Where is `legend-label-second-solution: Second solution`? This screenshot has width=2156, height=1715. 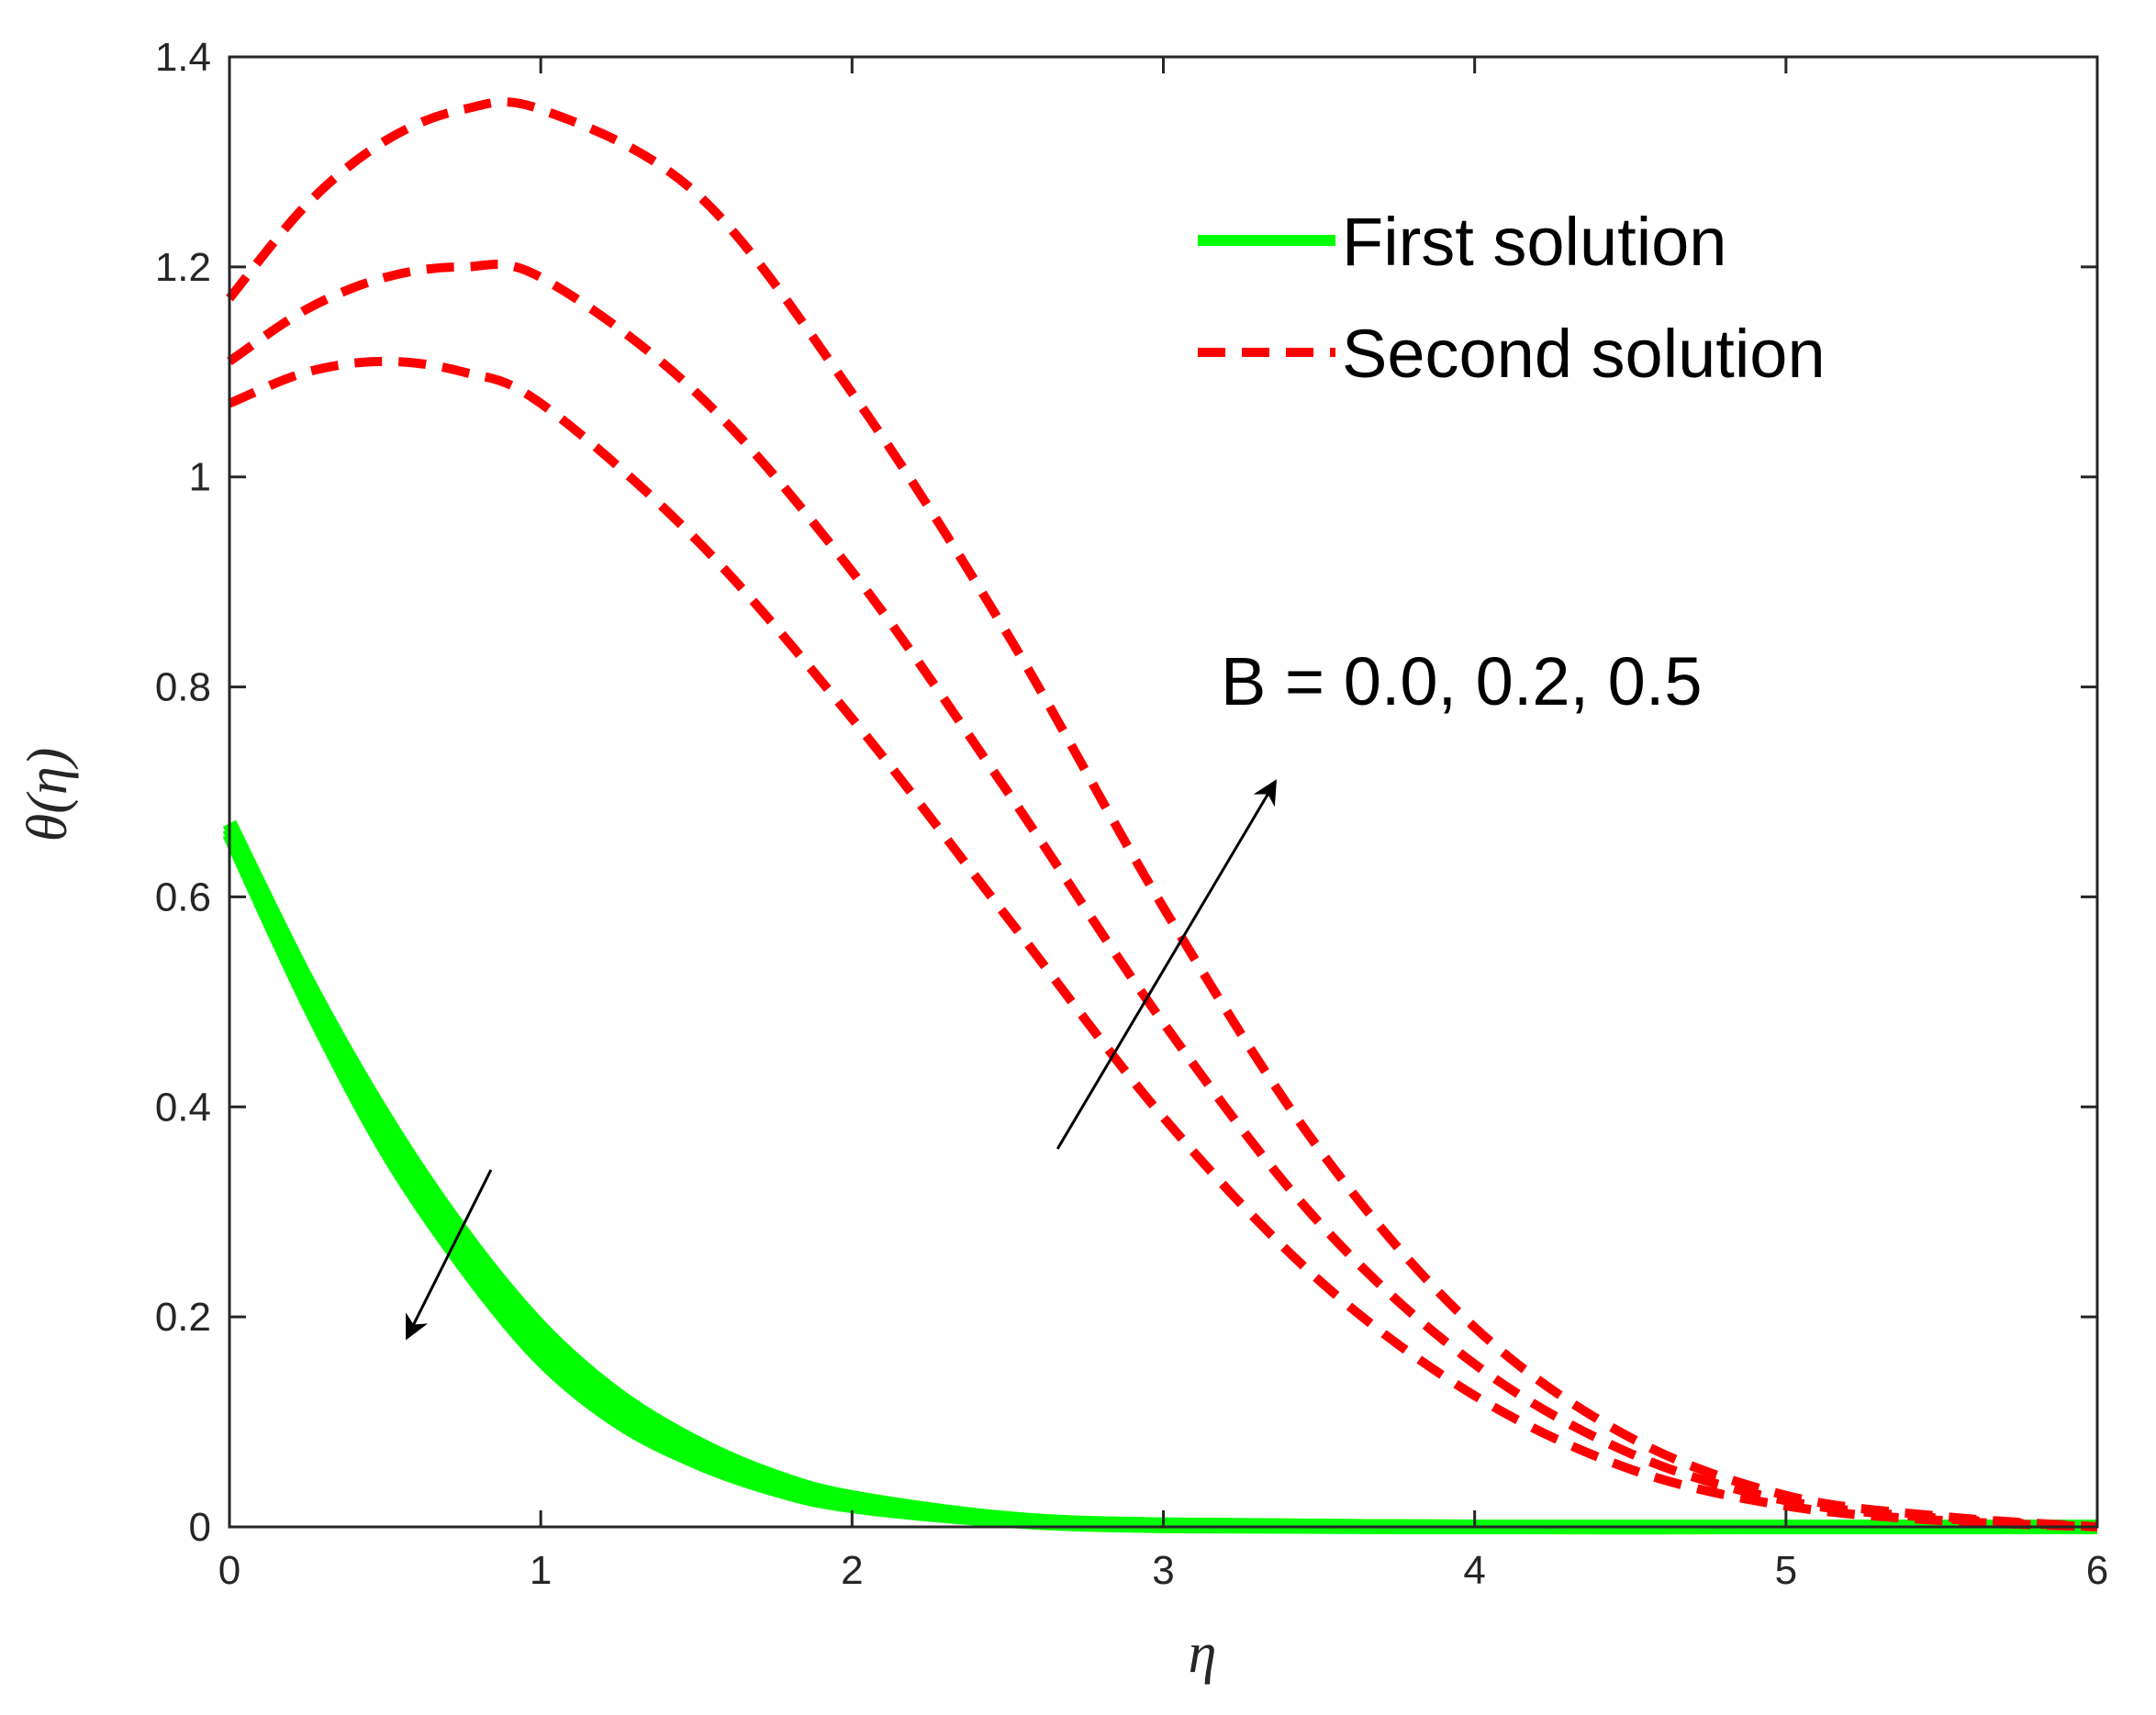
legend-label-second-solution: Second solution is located at coordinates (1584, 354).